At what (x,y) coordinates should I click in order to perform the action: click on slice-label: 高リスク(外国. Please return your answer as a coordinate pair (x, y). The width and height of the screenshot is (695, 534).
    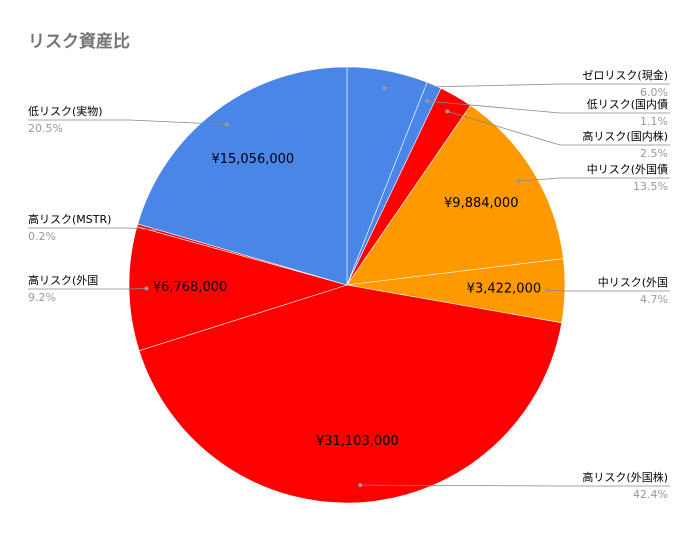
    Looking at the image, I should click on (63, 280).